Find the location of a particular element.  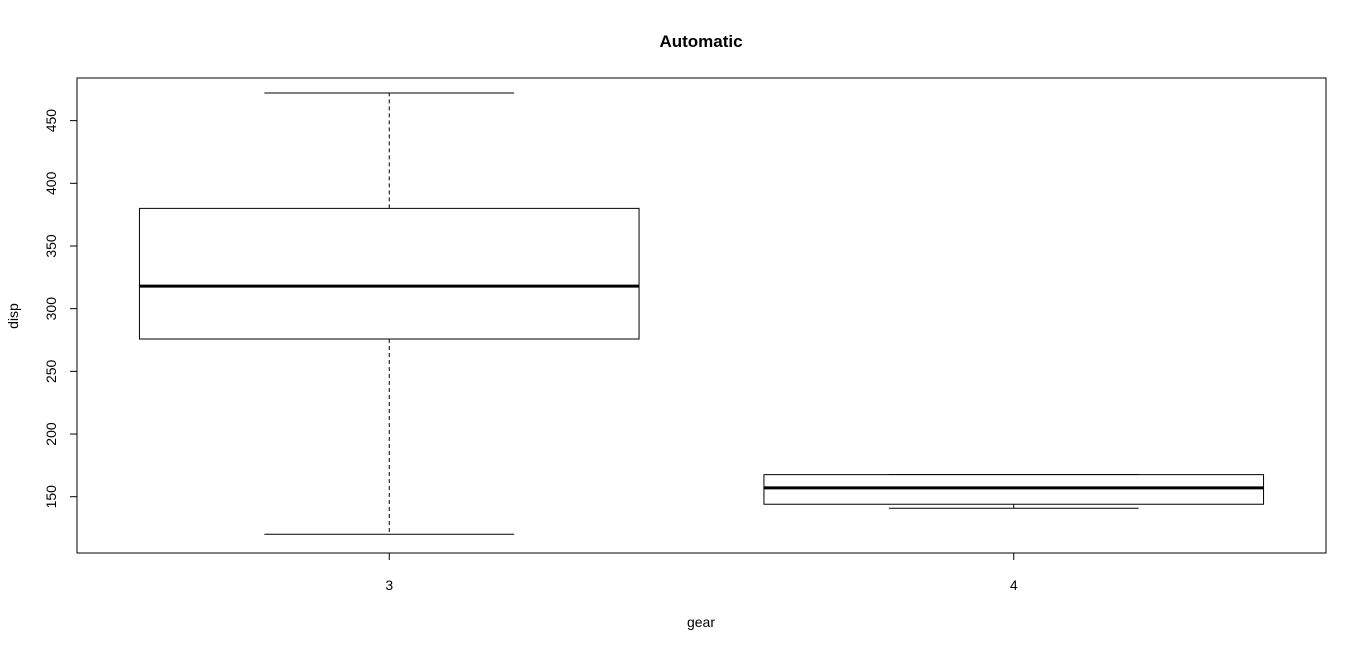

y-tick-label-400: 400 is located at coordinates (51, 183).